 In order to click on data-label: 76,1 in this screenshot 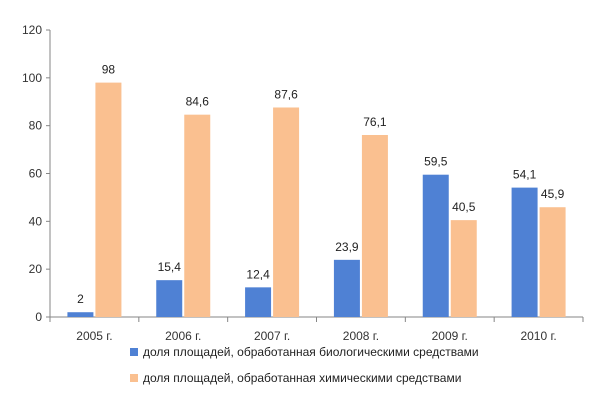, I will do `click(375, 122)`.